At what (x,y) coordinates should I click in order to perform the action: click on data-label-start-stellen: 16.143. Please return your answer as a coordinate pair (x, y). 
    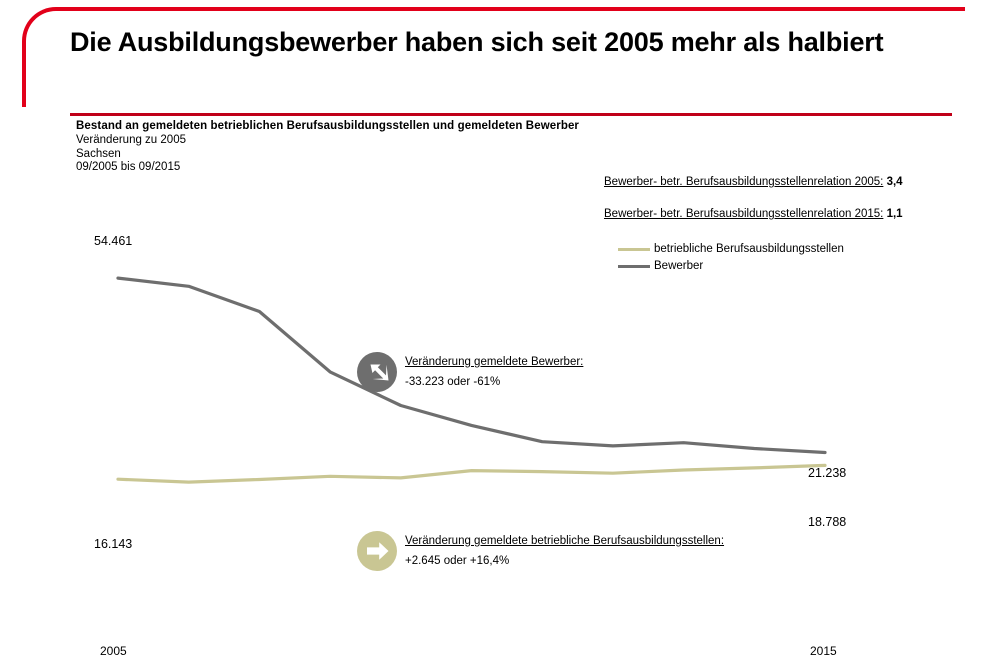
    Looking at the image, I should click on (113, 544).